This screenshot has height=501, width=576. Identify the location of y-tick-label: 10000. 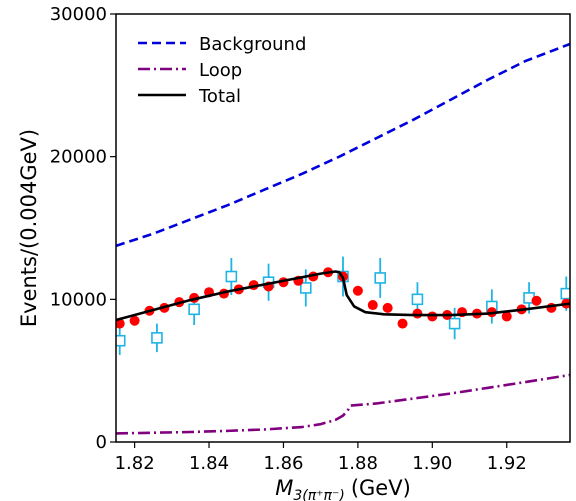
(78, 299).